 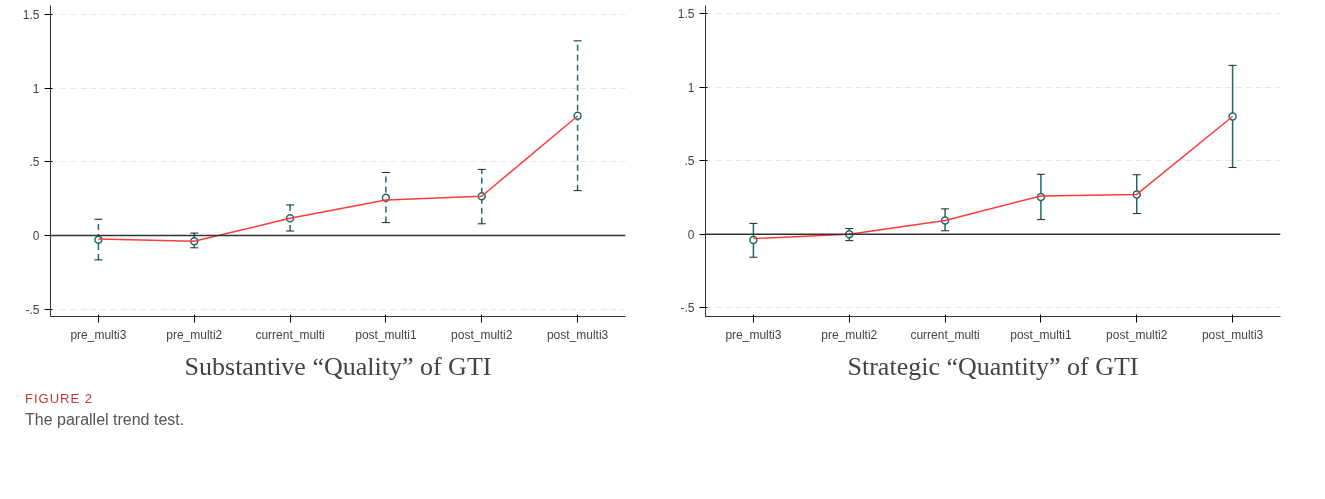 I want to click on text: The parallel trend test., so click(x=105, y=419).